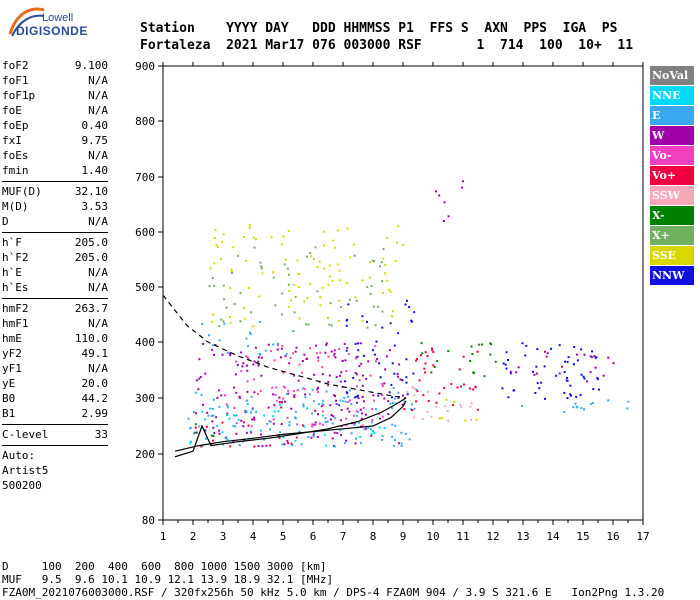  Describe the element at coordinates (163, 536) in the screenshot. I see `x-tick-label: 1` at that location.